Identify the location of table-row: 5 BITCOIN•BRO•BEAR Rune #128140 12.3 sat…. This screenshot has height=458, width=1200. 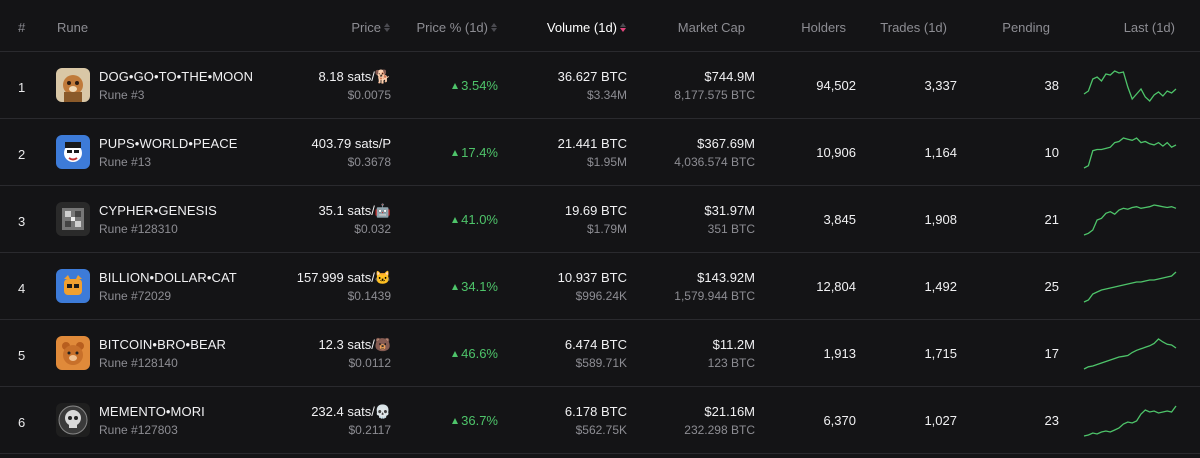
(600, 353).